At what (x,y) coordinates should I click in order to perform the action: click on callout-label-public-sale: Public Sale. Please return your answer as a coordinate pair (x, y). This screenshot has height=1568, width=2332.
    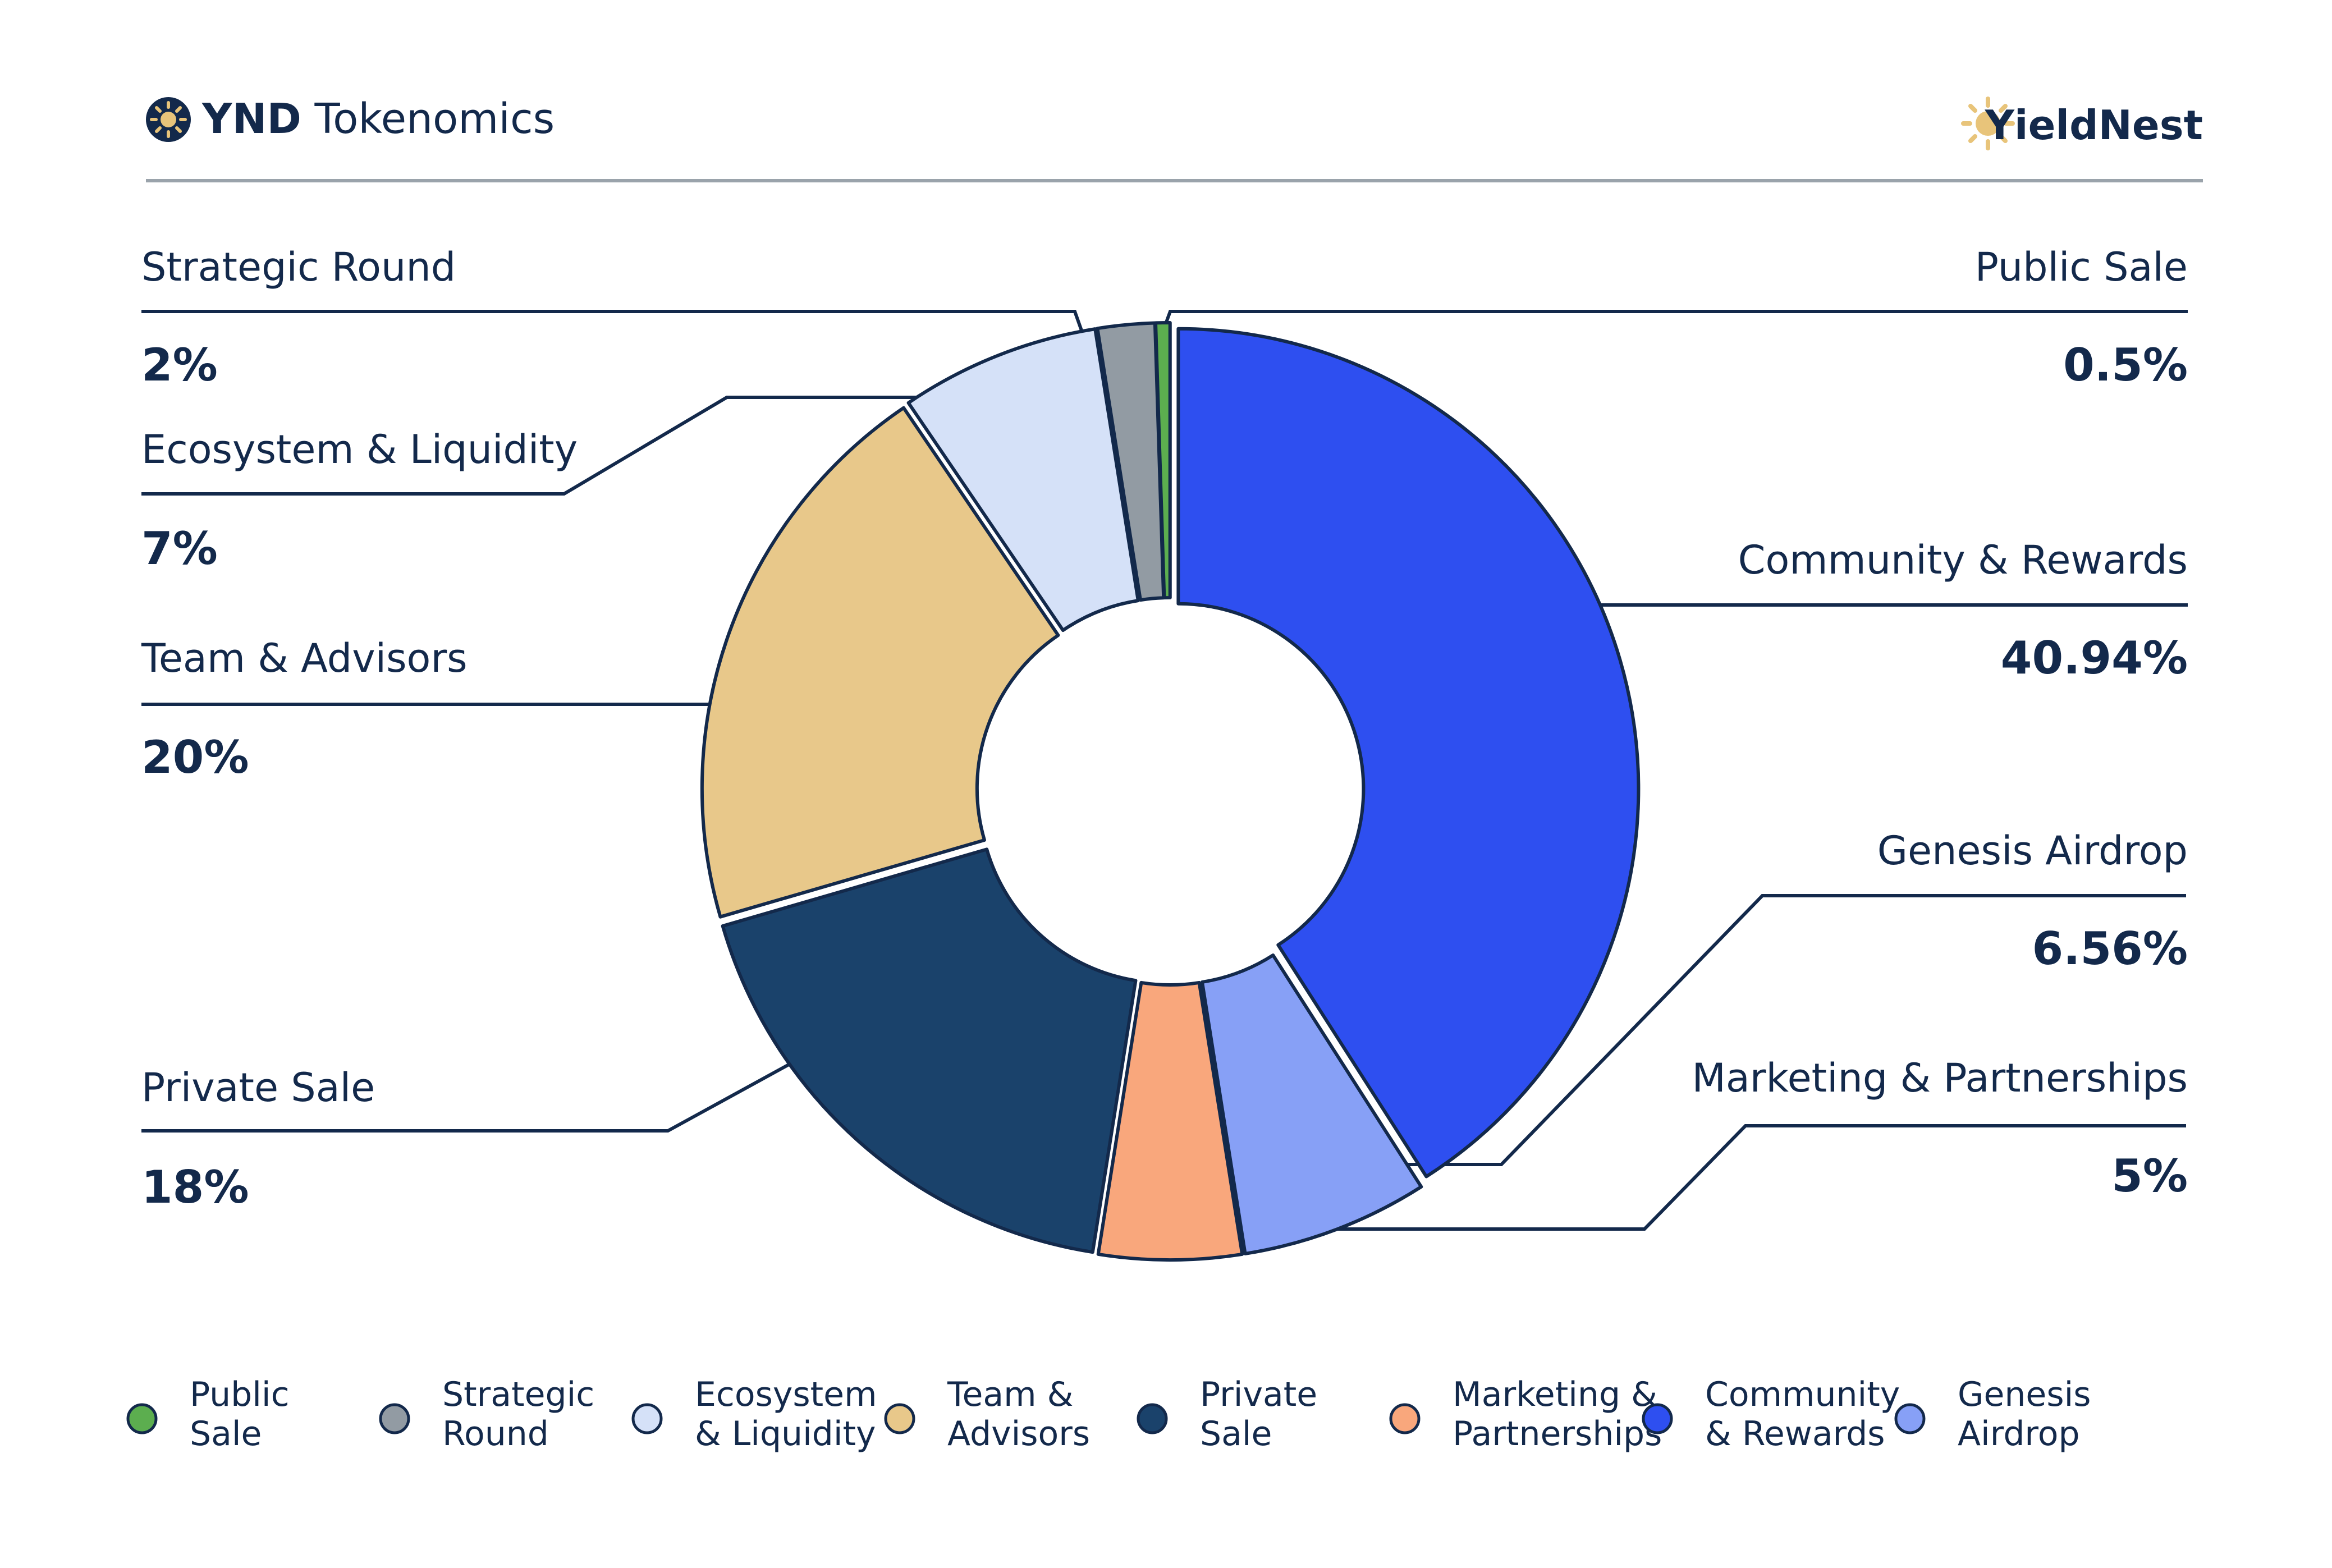
    Looking at the image, I should click on (2081, 267).